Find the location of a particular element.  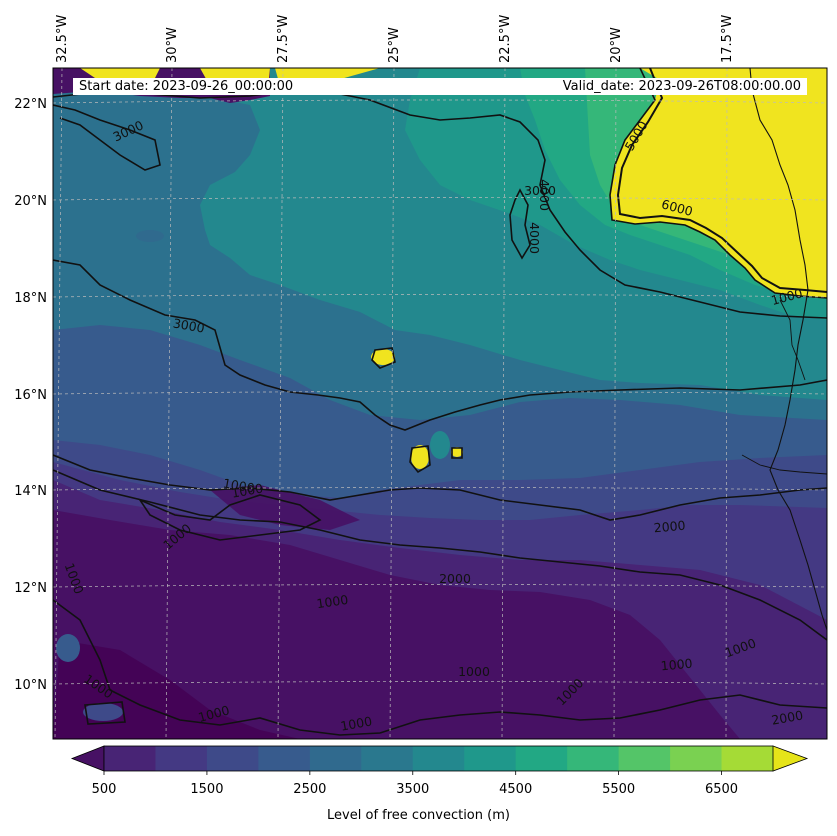

longitude-label: 25°W is located at coordinates (394, 45).